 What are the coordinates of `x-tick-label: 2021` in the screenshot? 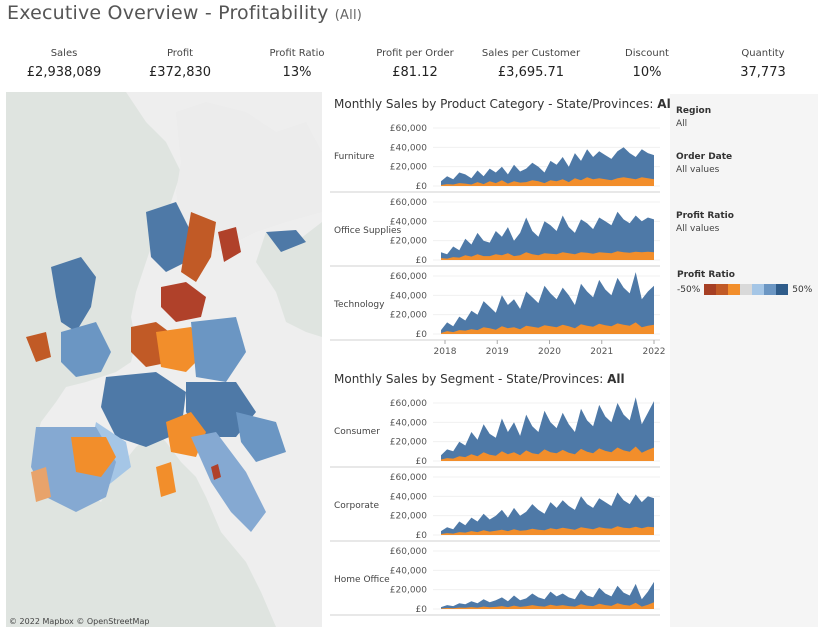 It's located at (601, 352).